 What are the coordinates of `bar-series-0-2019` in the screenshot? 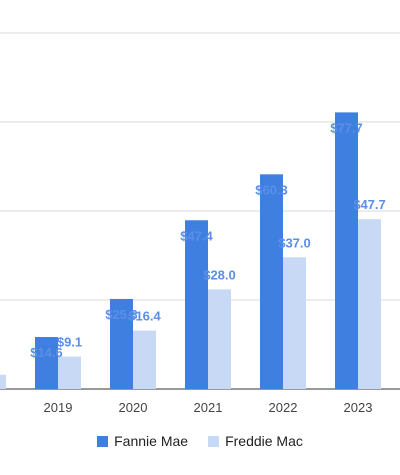 It's located at (46, 363).